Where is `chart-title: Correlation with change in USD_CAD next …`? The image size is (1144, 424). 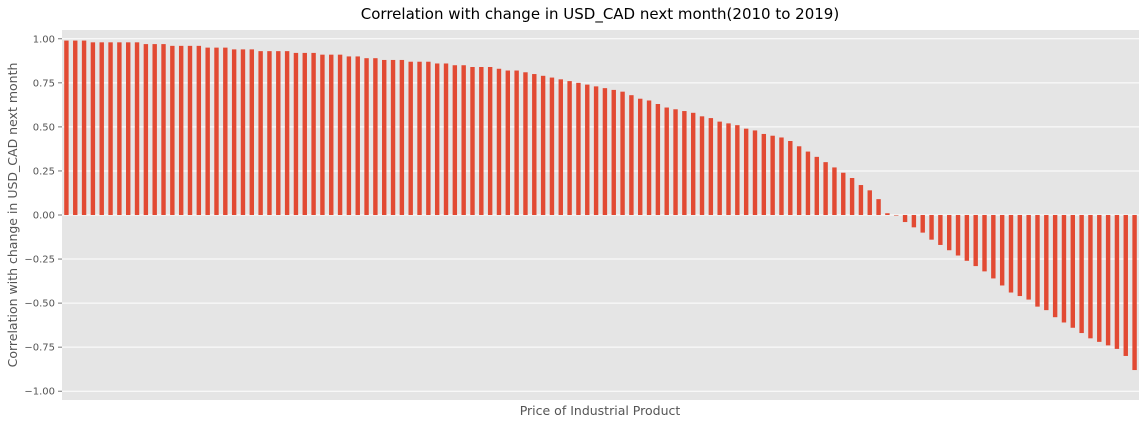 chart-title: Correlation with change in USD_CAD next … is located at coordinates (600, 14).